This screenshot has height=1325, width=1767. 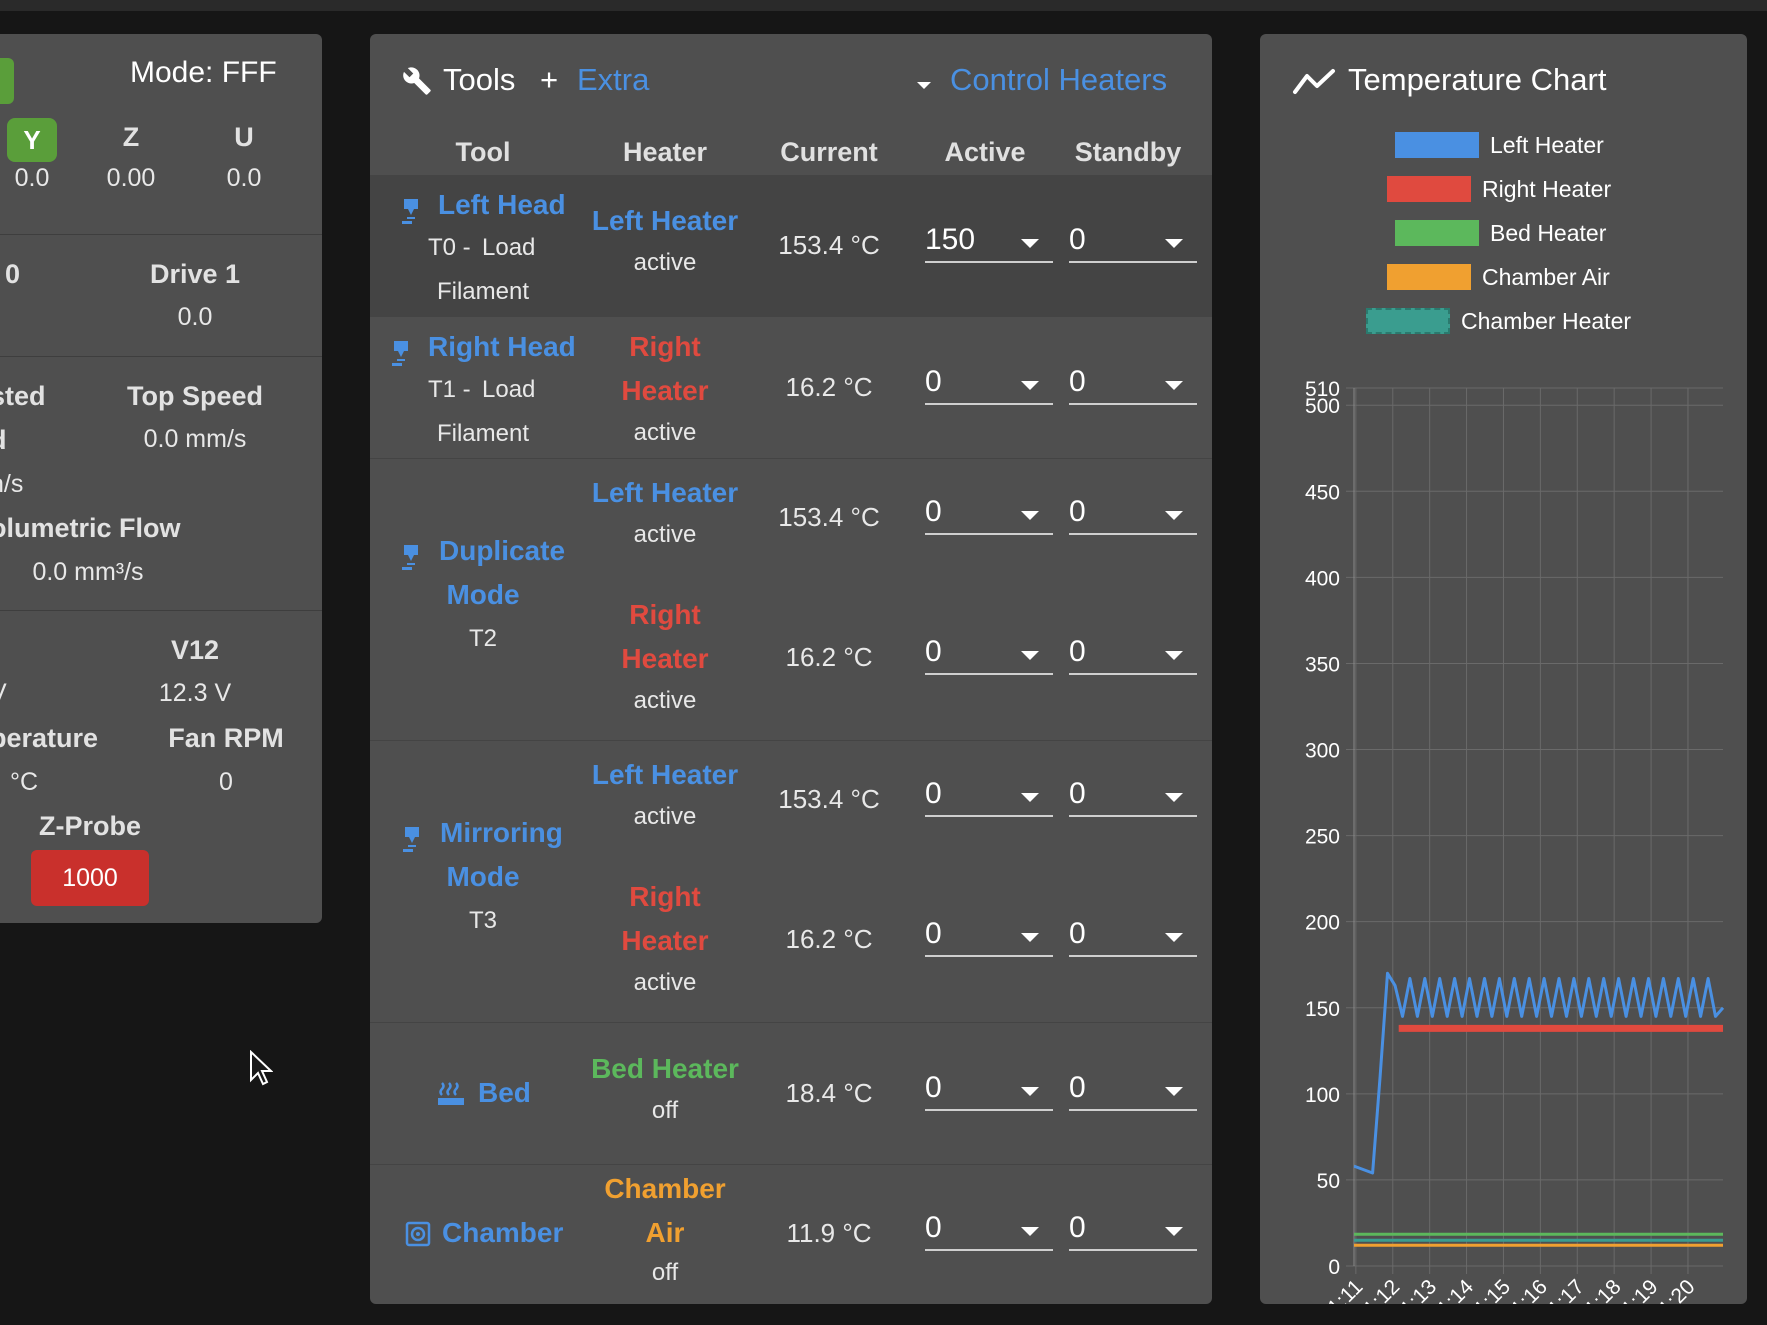 What do you see at coordinates (7, 81) in the screenshot?
I see `x-axis-home-button` at bounding box center [7, 81].